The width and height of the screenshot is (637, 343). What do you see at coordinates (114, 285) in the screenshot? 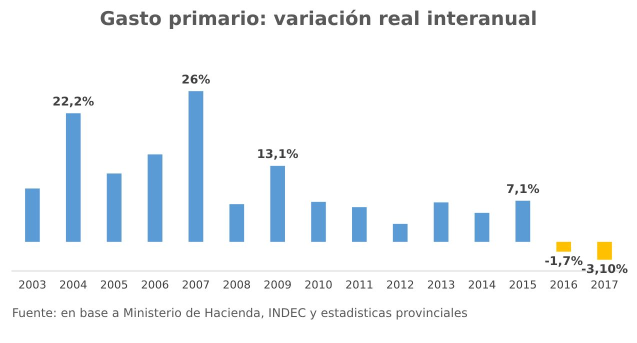
I see `x-tick-label: 2005` at bounding box center [114, 285].